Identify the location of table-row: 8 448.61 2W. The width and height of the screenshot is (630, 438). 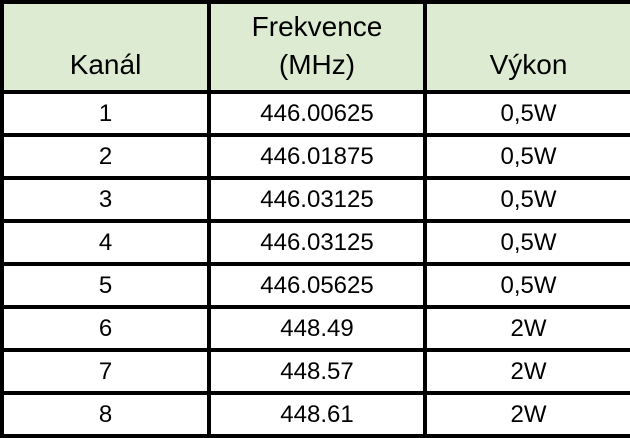
(315, 414).